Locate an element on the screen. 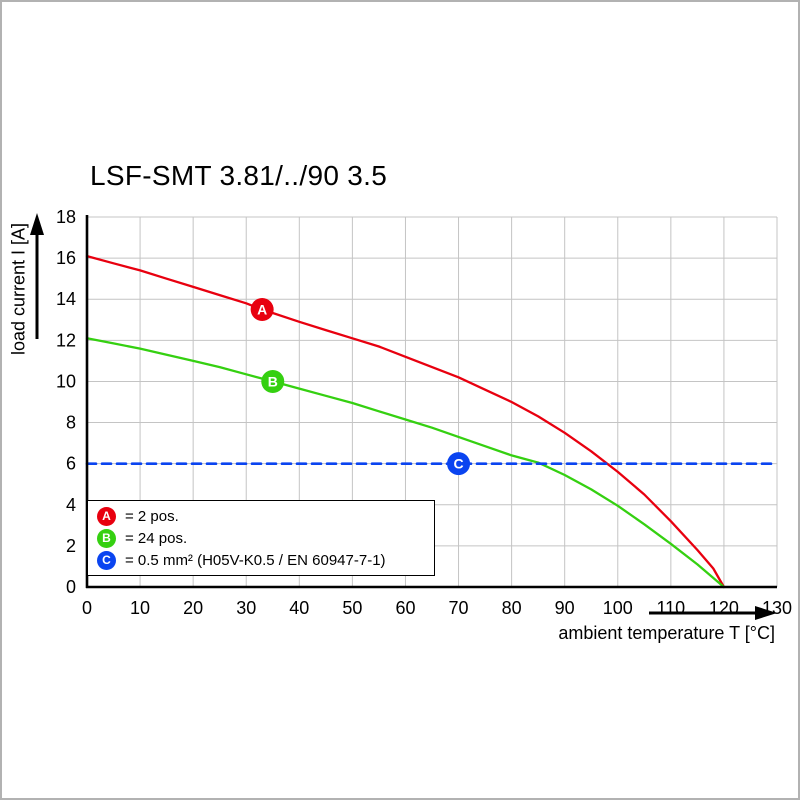 The height and width of the screenshot is (800, 800). series-b-legend-marker: B is located at coordinates (106, 538).